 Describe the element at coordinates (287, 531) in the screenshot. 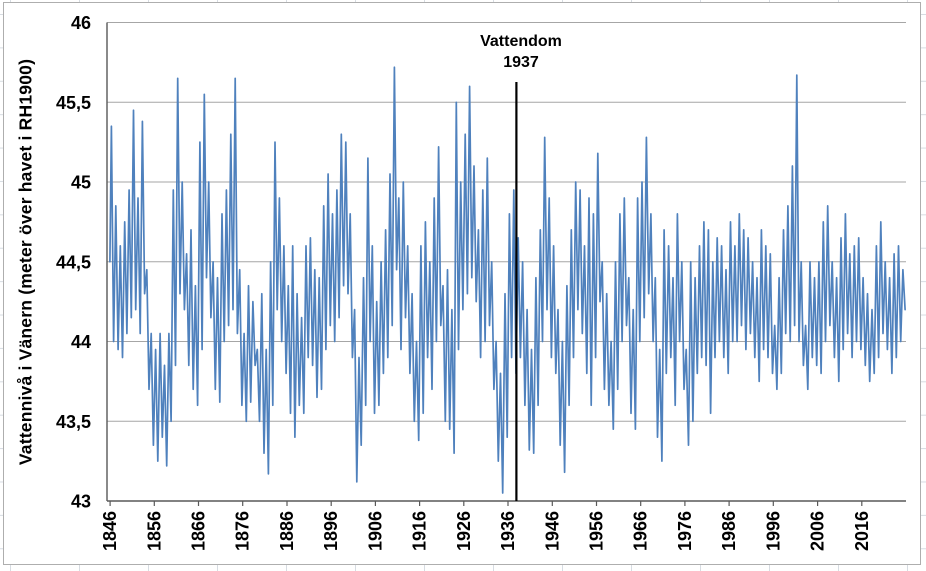

I see `x-tick-label: 1886` at that location.